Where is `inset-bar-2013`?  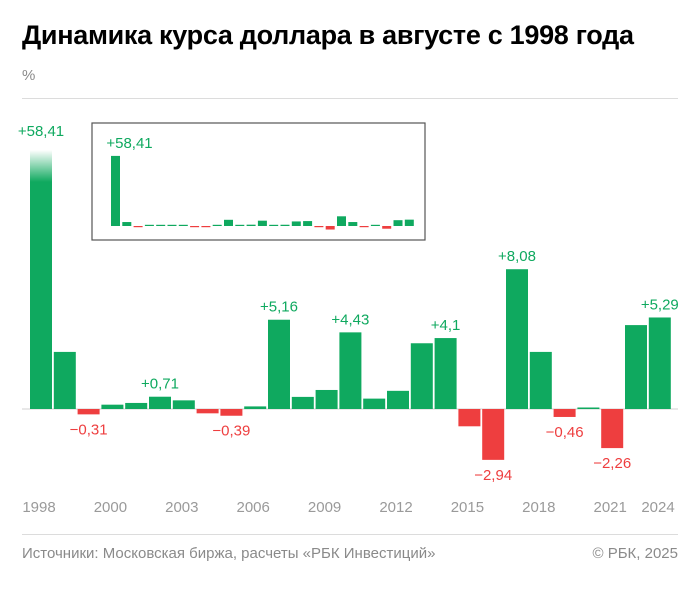
inset-bar-2013 is located at coordinates (285, 225).